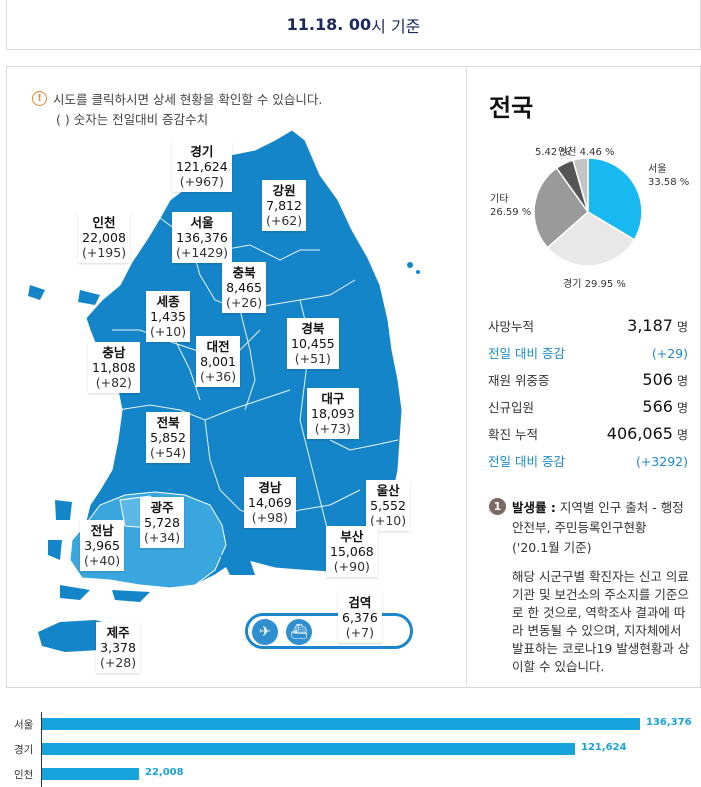 Image resolution: width=701 pixels, height=787 pixels. I want to click on stat-value: 3,187, so click(650, 325).